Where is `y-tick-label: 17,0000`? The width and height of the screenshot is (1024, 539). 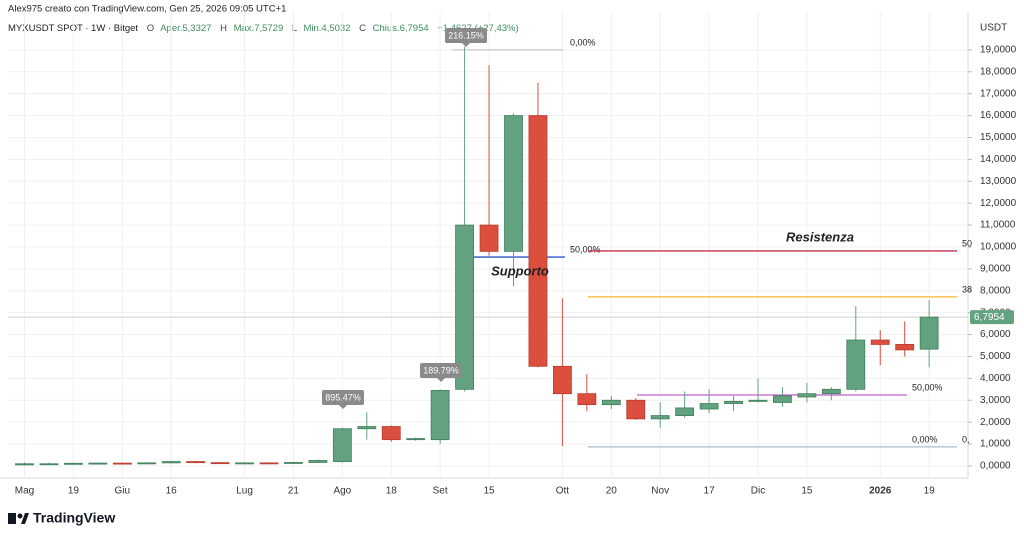
y-tick-label: 17,0000 is located at coordinates (998, 93).